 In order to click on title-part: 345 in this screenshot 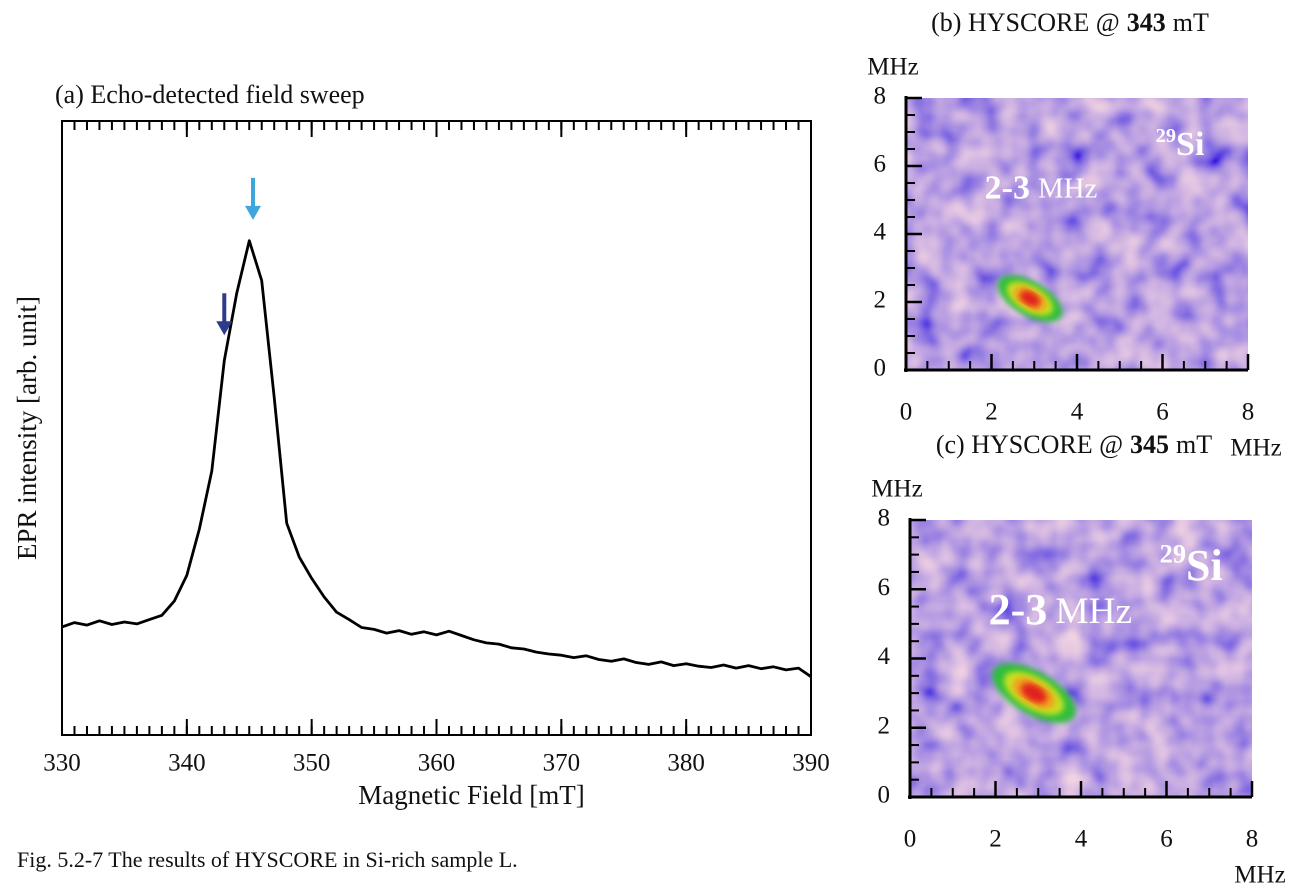, I will do `click(1149, 444)`.